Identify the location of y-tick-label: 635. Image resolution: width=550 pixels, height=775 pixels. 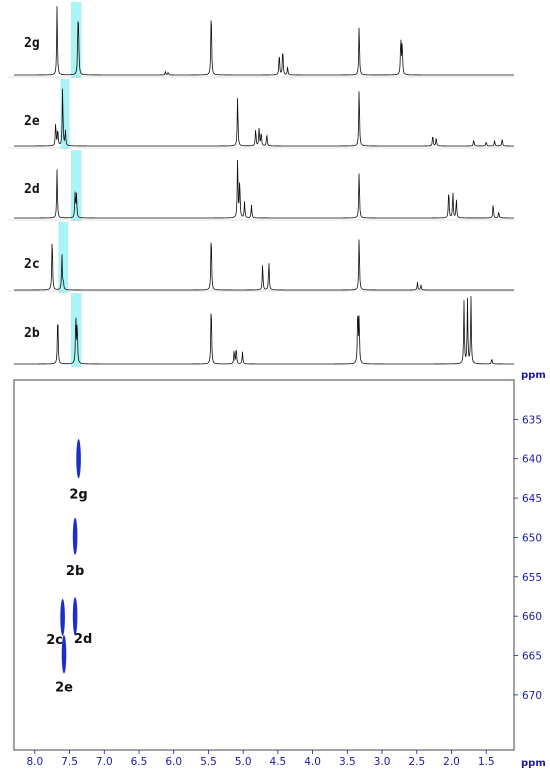
(532, 420).